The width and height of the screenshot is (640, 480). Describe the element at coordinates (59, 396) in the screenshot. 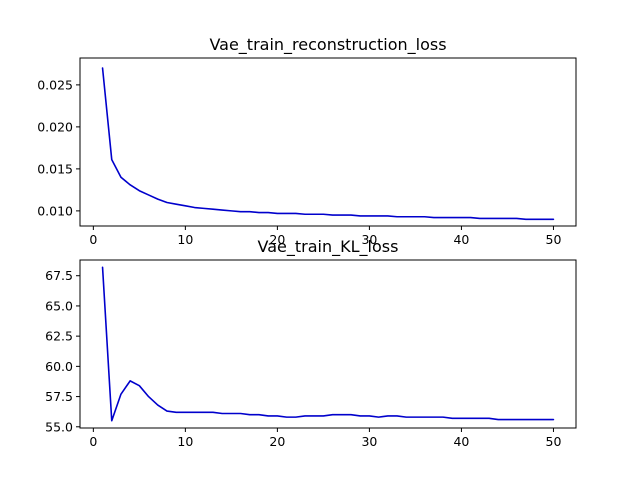

I see `y-tick-label: 57.5` at that location.